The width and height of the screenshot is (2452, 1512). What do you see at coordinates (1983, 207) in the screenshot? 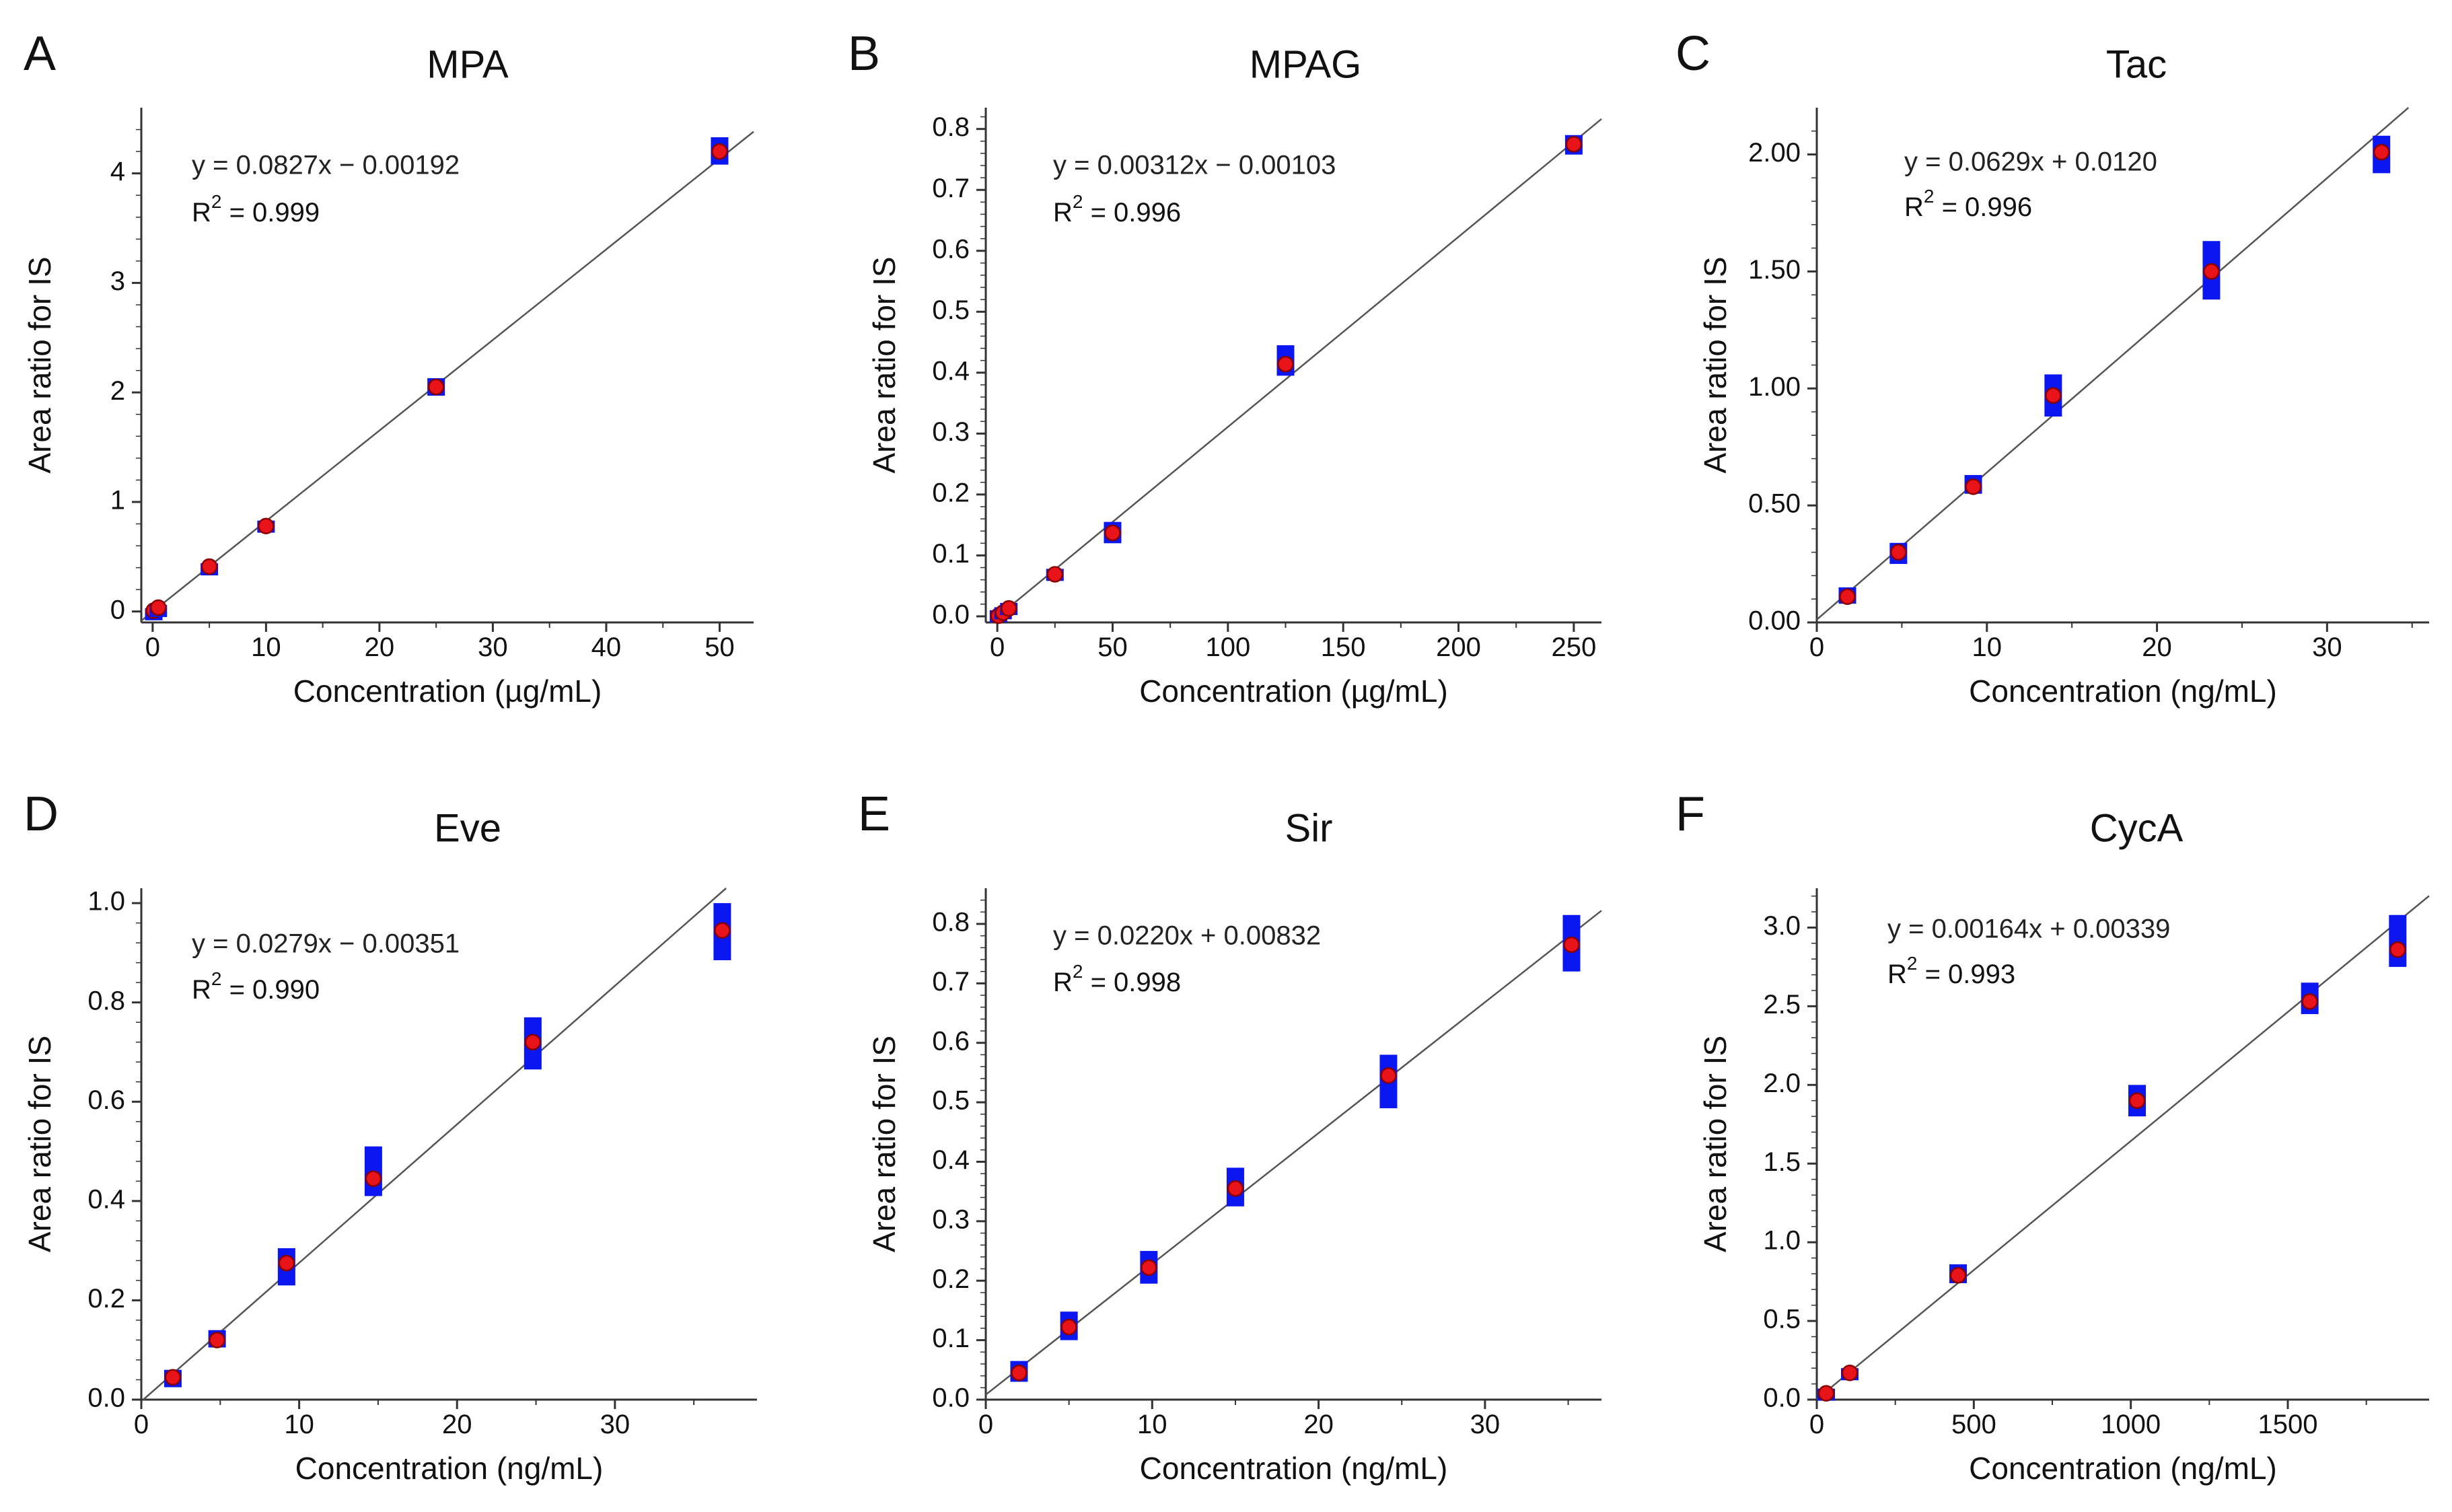
I see `r-squared-value: = 0.996` at bounding box center [1983, 207].